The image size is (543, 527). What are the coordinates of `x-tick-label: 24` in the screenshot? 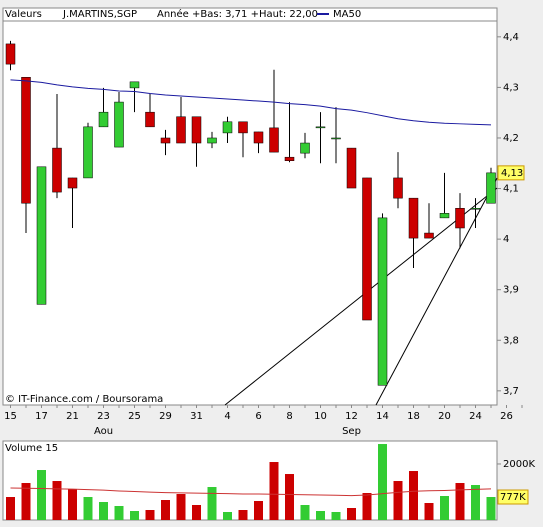 It's located at (475, 416).